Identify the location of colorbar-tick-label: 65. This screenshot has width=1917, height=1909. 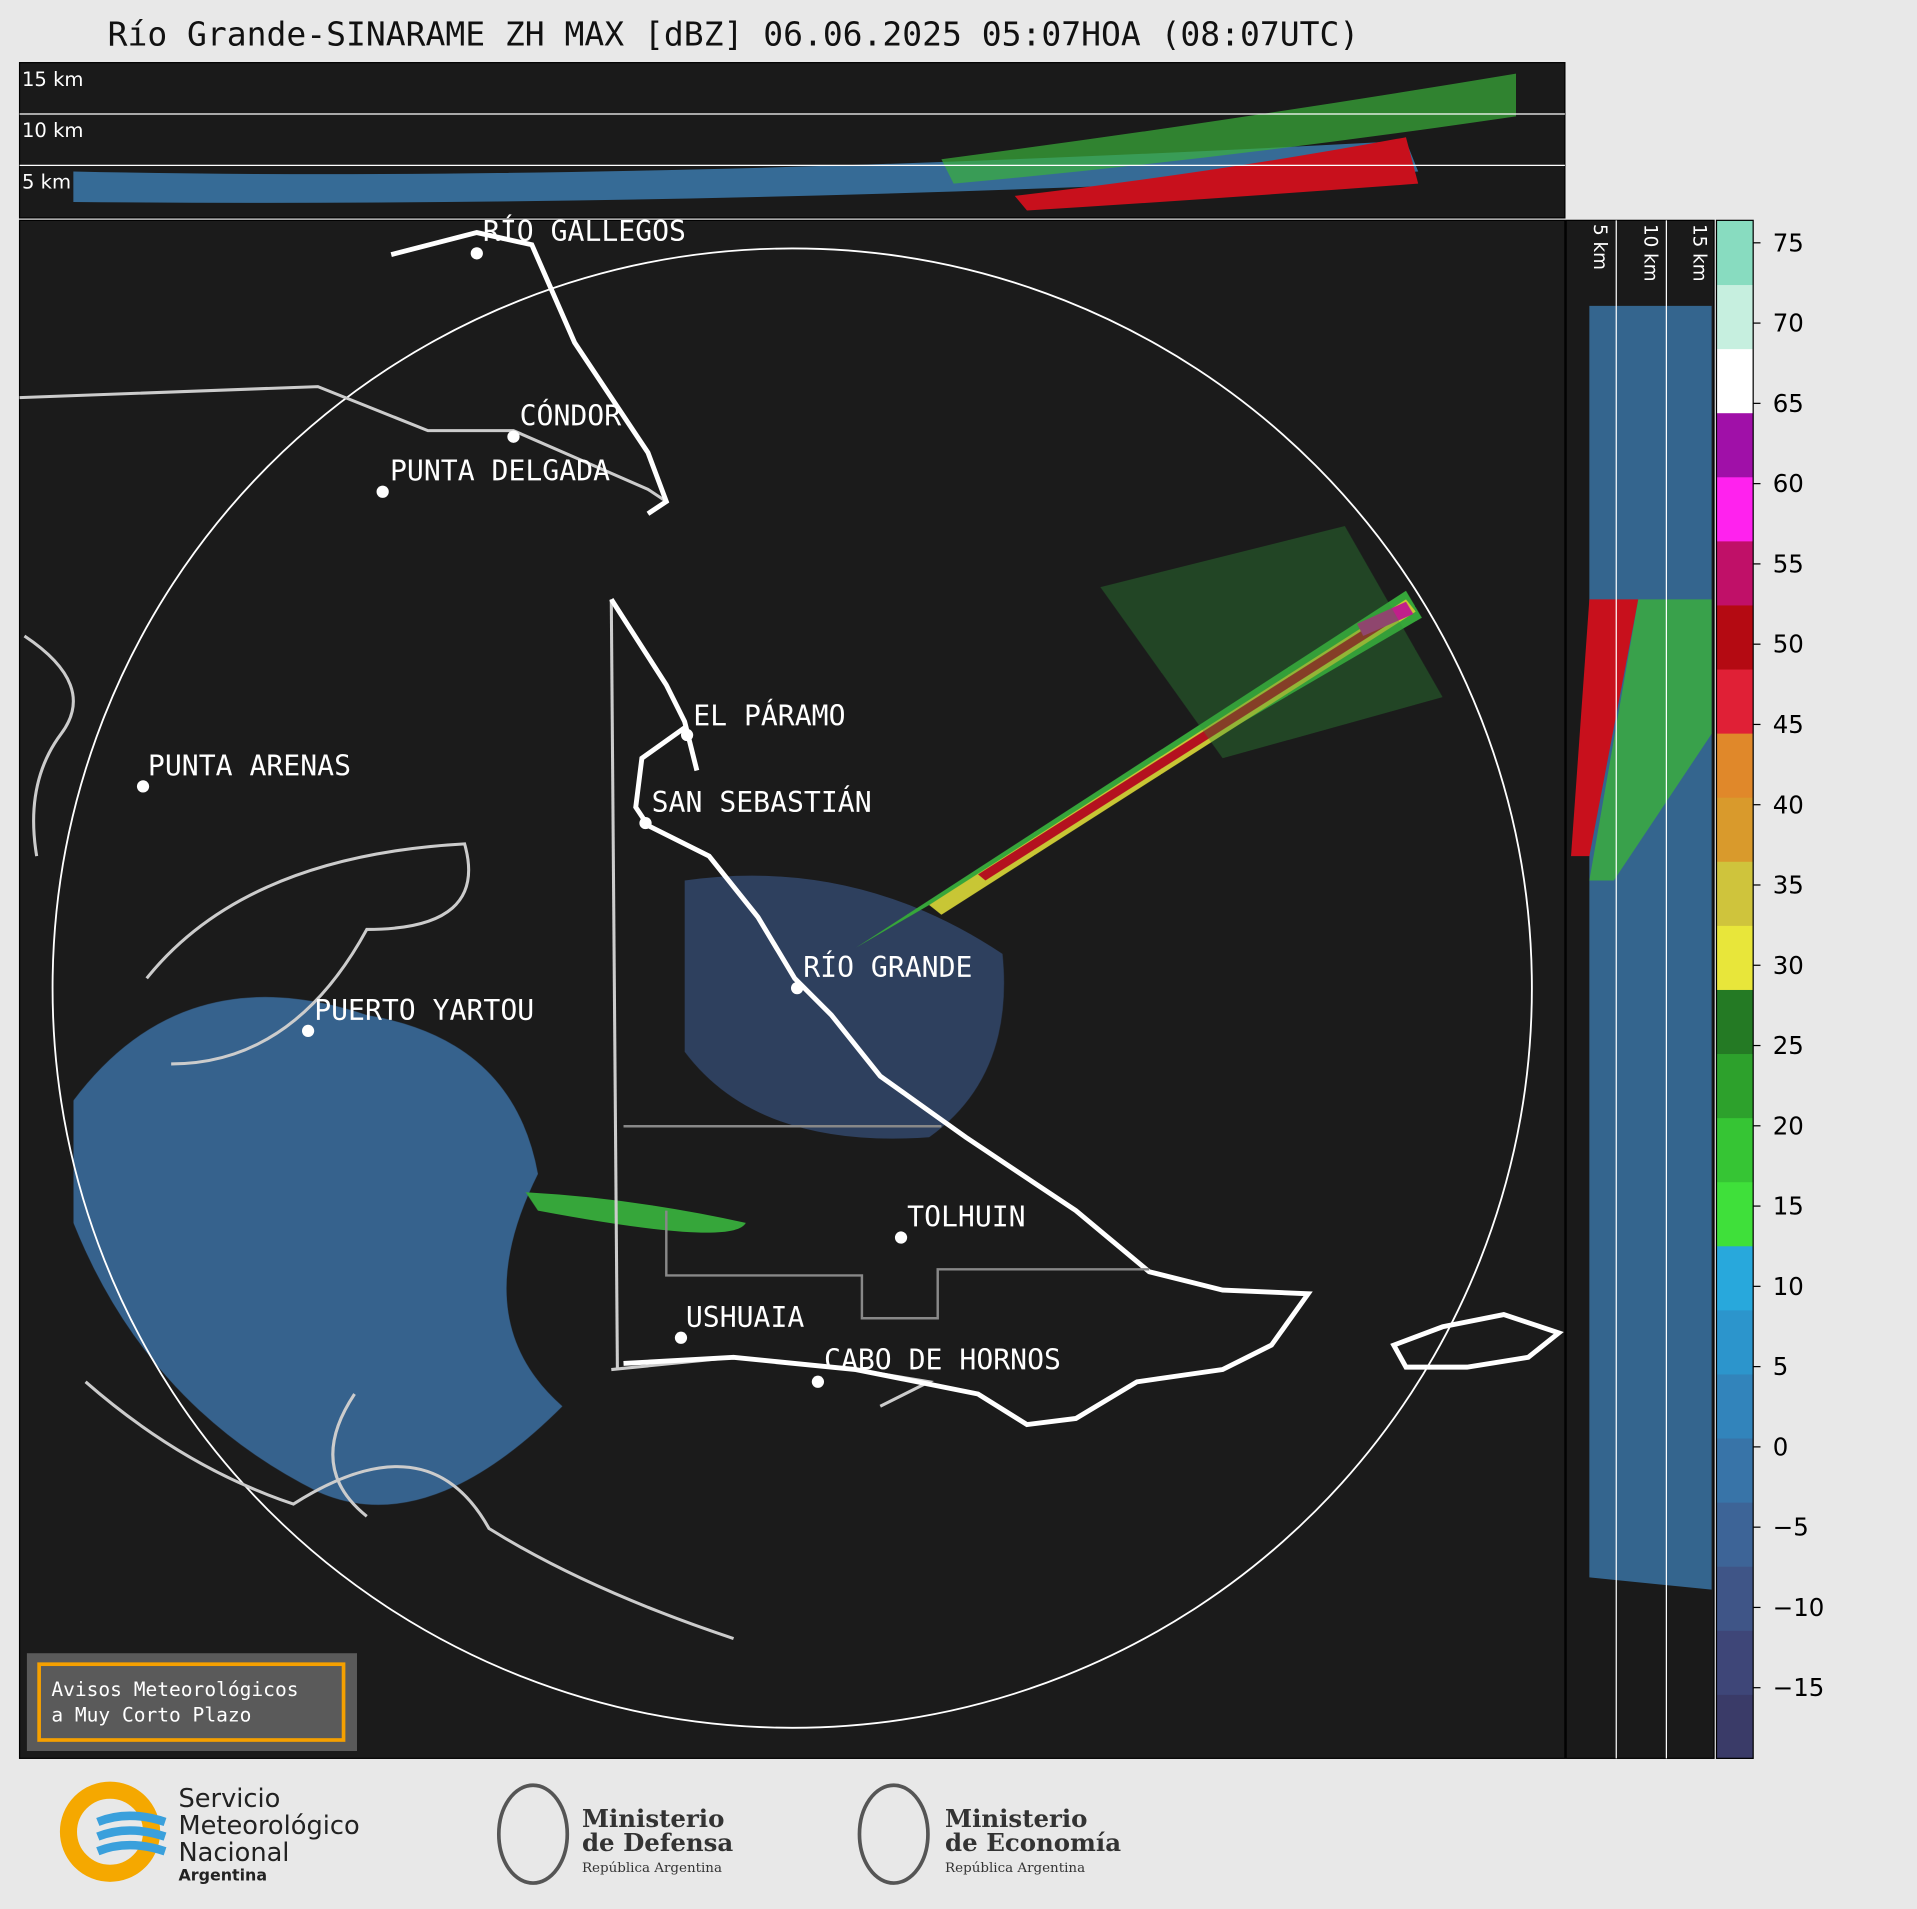
(1788, 403).